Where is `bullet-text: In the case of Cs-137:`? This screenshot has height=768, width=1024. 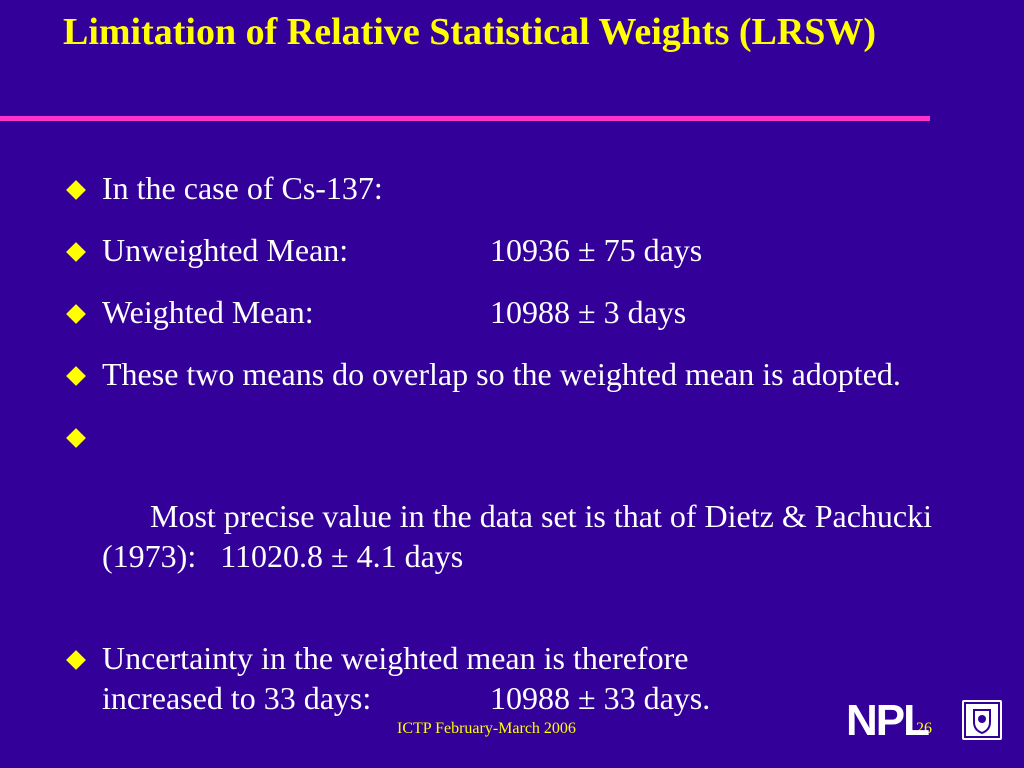 bullet-text: In the case of Cs-137: is located at coordinates (242, 188).